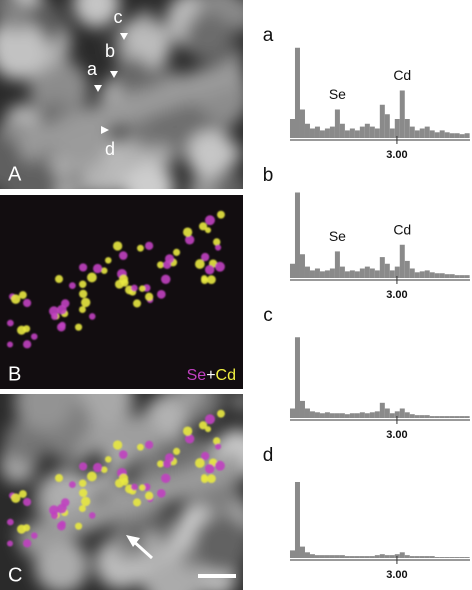  I want to click on point-label: d, so click(110, 149).